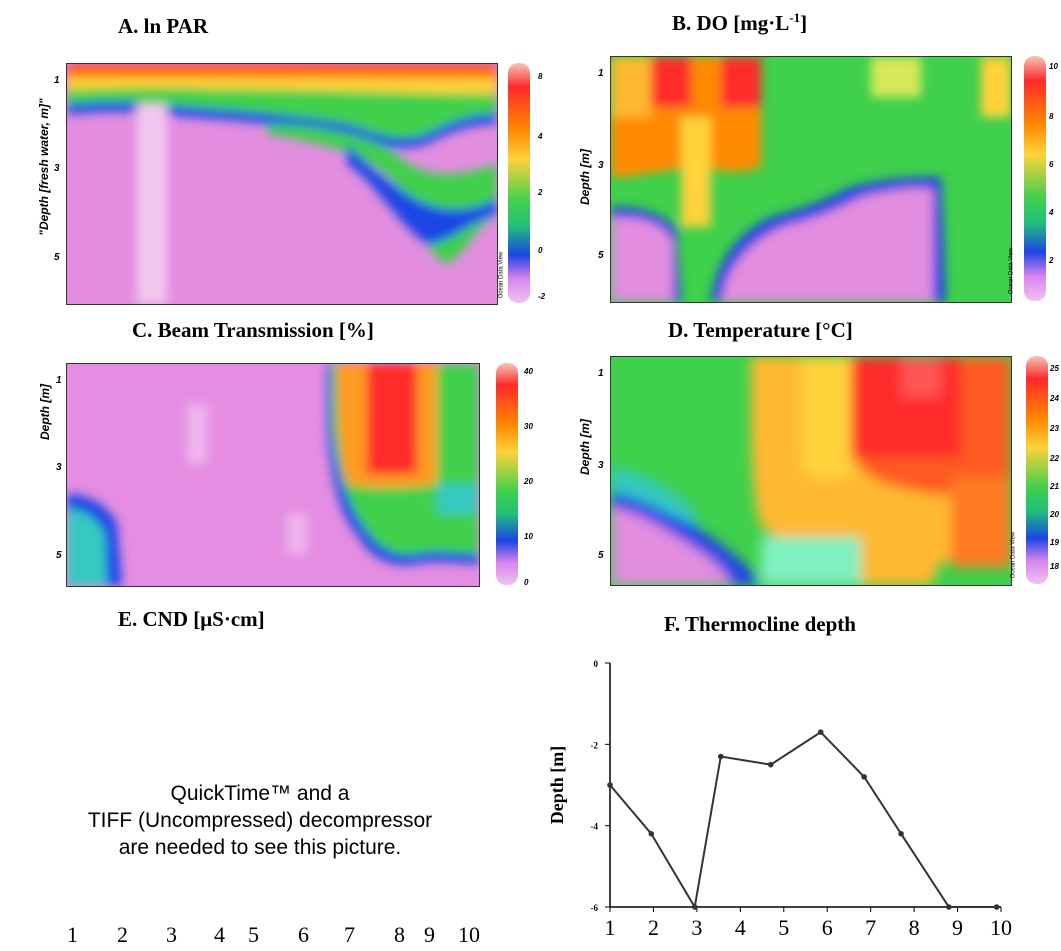 This screenshot has height=951, width=1061. Describe the element at coordinates (528, 536) in the screenshot. I see `panel-c-cbtick: 10` at that location.